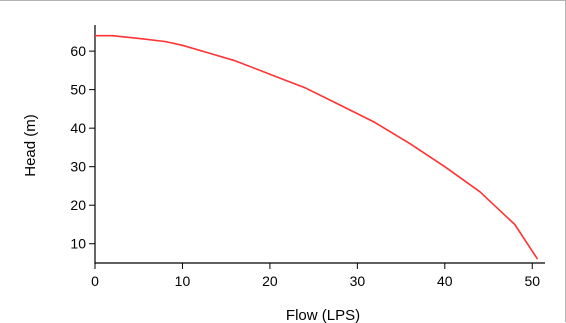 This screenshot has width=566, height=323. Describe the element at coordinates (30, 145) in the screenshot. I see `y-axis-title: Head (m)` at that location.